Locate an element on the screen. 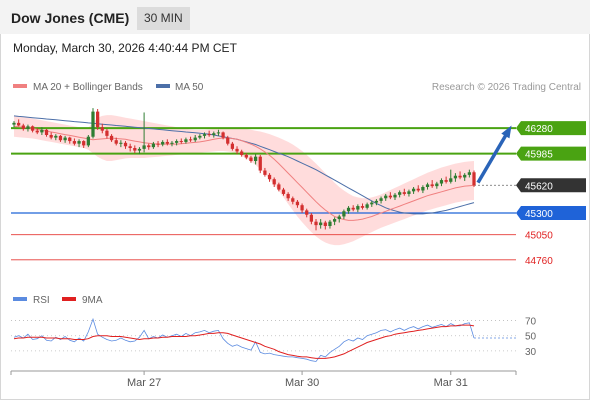 The width and height of the screenshot is (590, 400). forecast-arrow-shaft is located at coordinates (493, 157).